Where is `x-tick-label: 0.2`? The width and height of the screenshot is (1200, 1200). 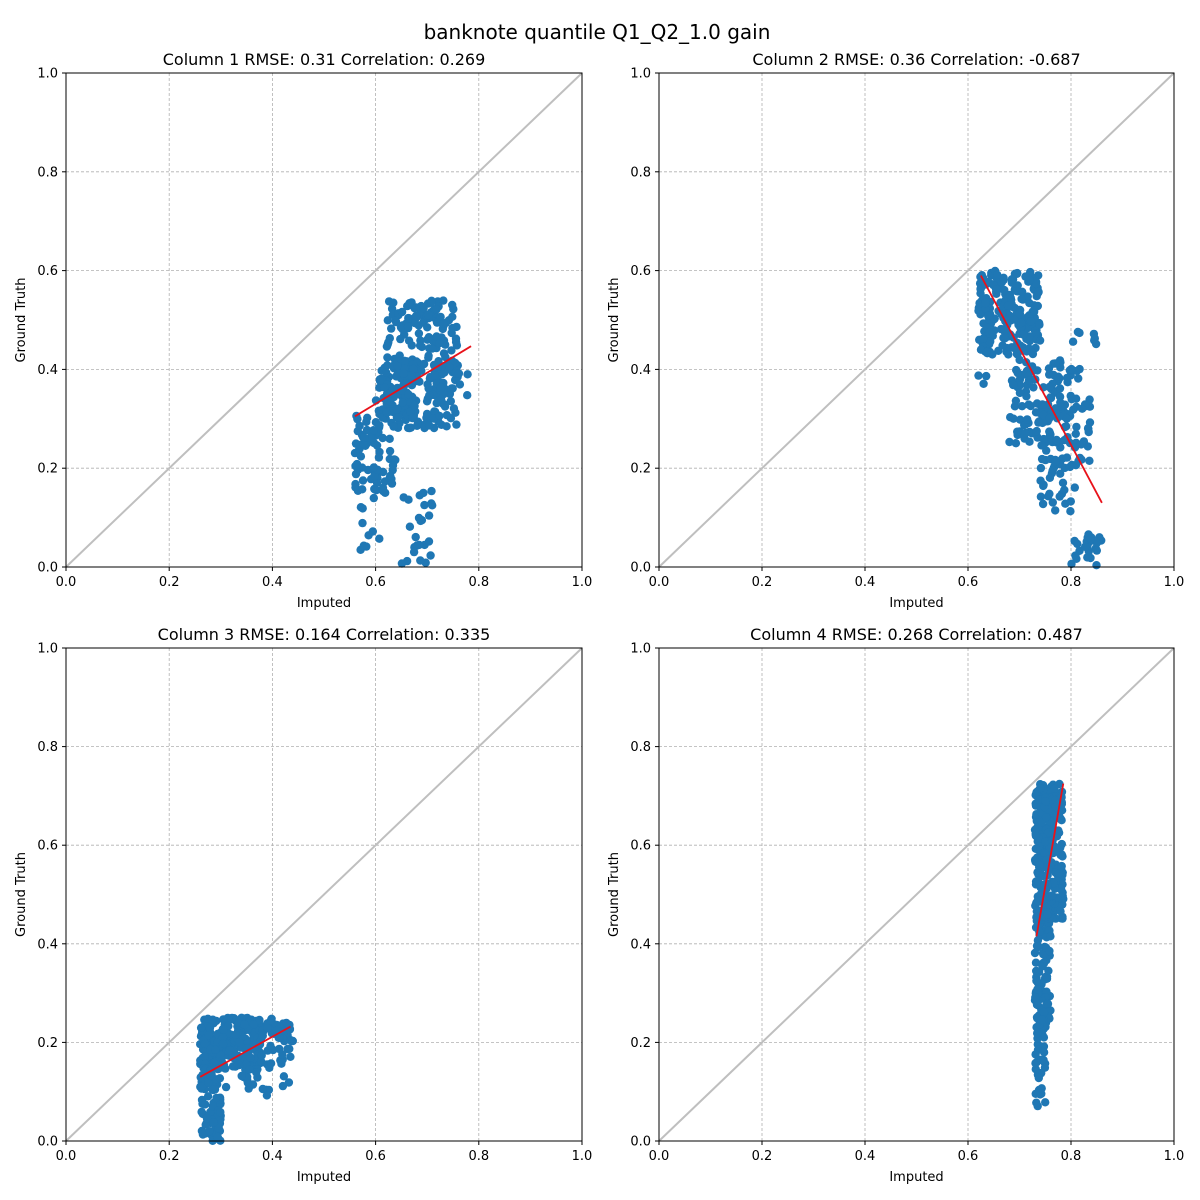
x-tick-label: 0.2 is located at coordinates (762, 582).